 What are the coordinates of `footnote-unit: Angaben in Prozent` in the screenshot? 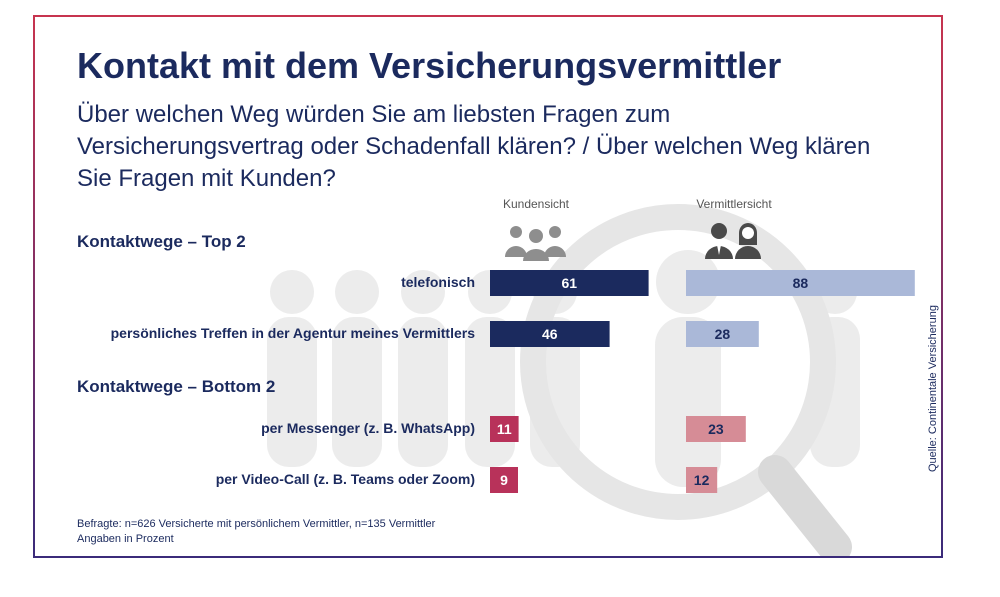 It's located at (125, 539).